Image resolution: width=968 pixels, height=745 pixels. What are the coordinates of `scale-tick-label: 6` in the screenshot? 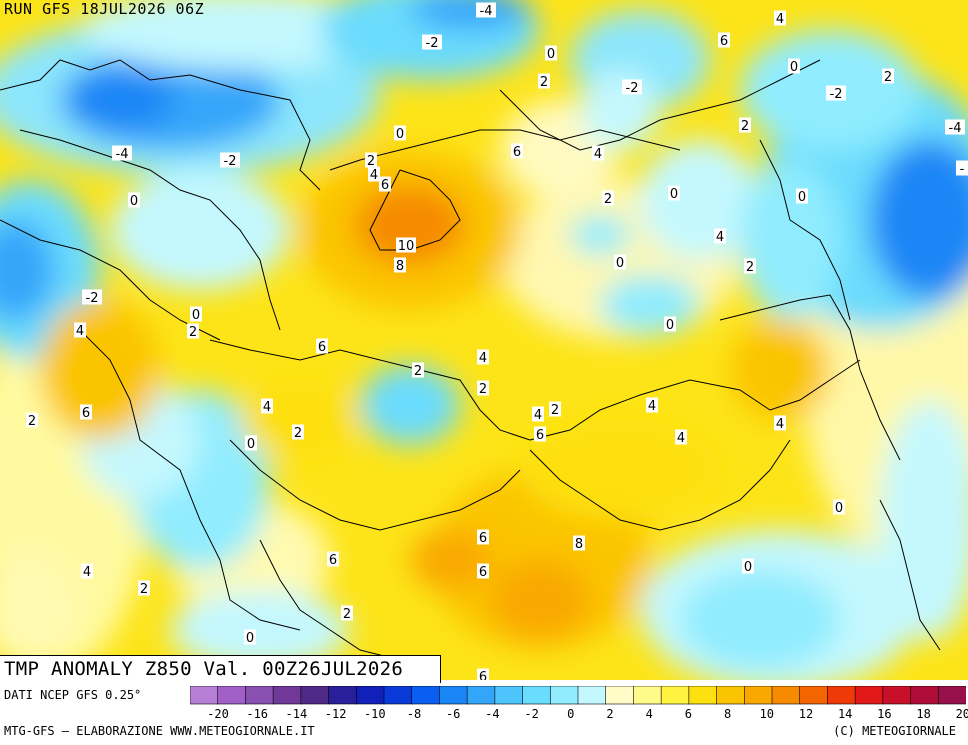 It's located at (688, 714).